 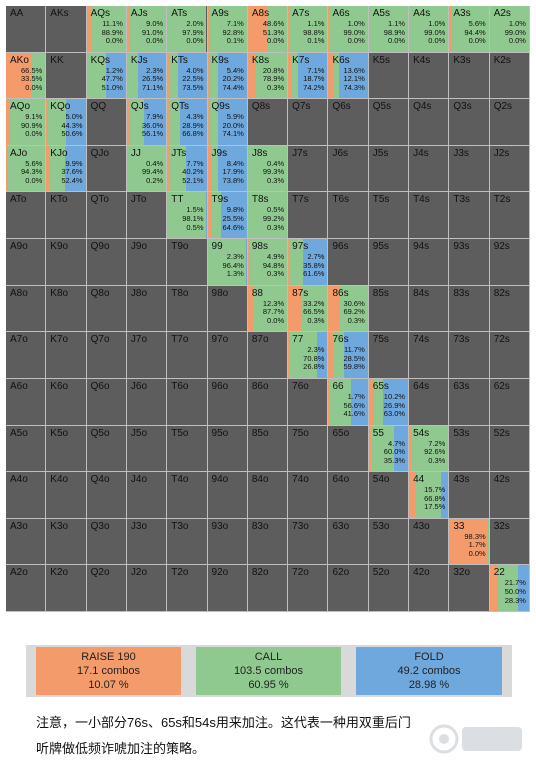 What do you see at coordinates (26, 309) in the screenshot?
I see `hand-cell-A8o: A8o` at bounding box center [26, 309].